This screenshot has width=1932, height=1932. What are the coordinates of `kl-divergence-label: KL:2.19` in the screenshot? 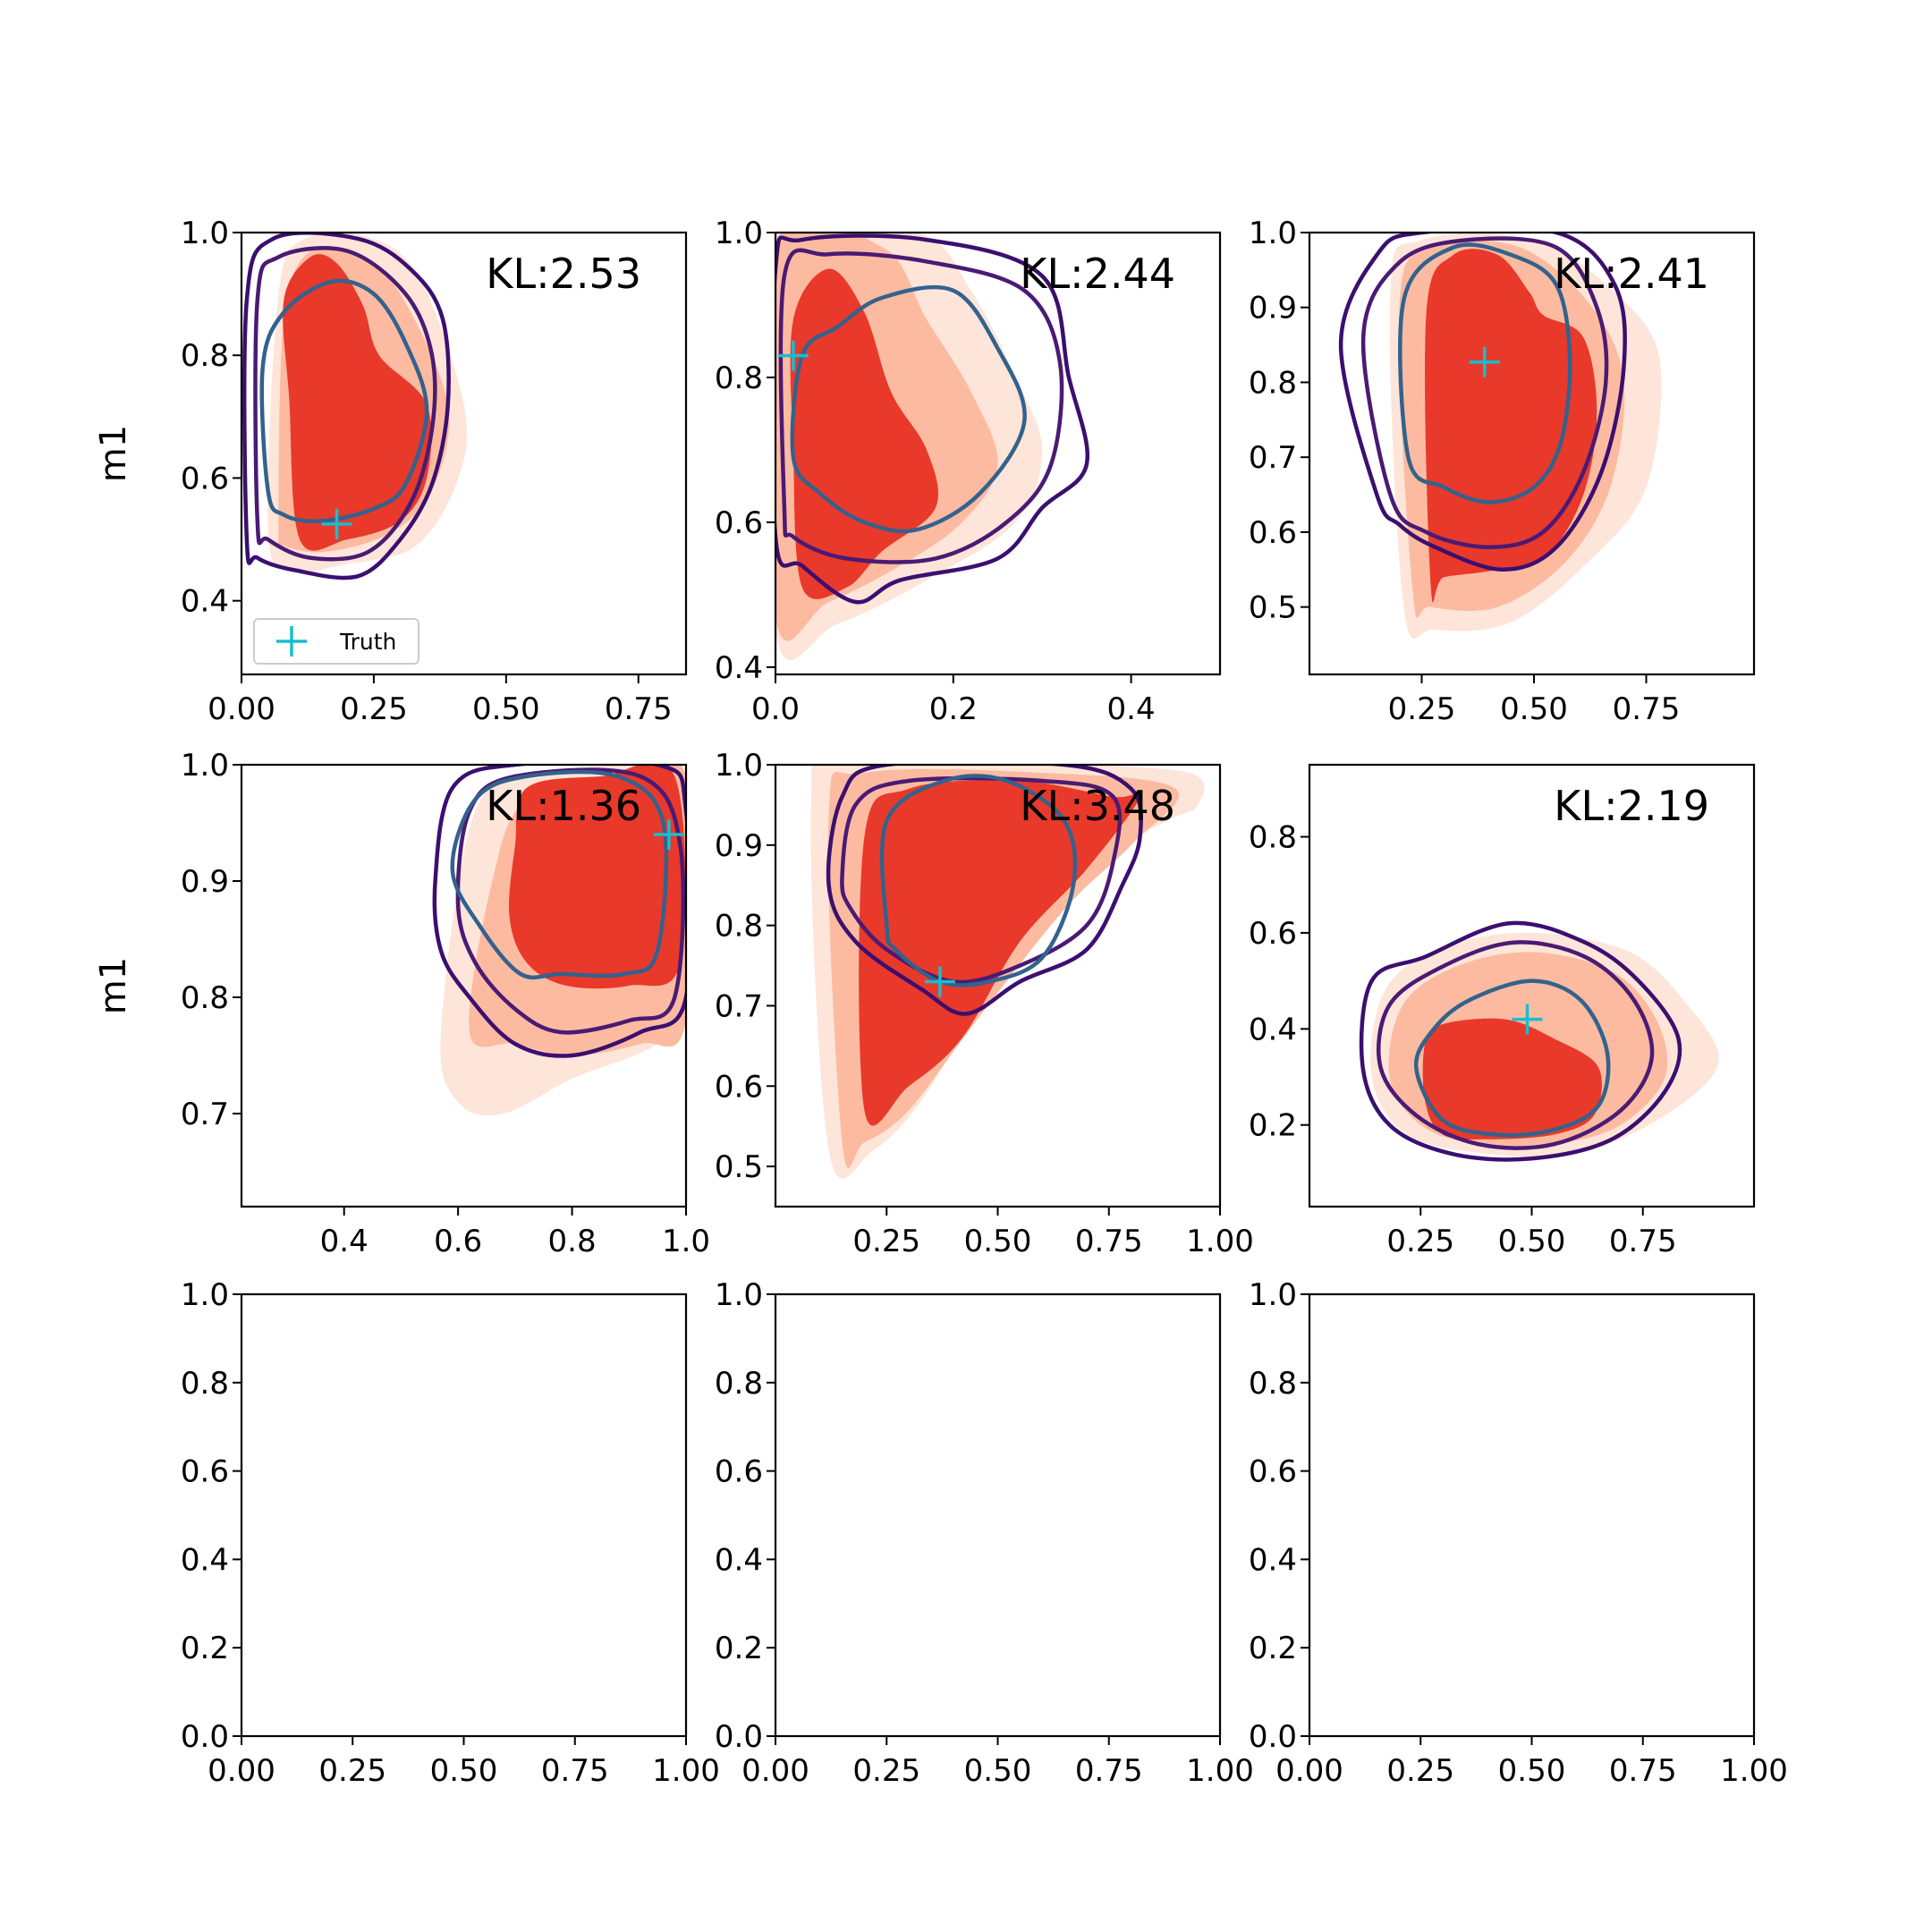 It's located at (1631, 806).